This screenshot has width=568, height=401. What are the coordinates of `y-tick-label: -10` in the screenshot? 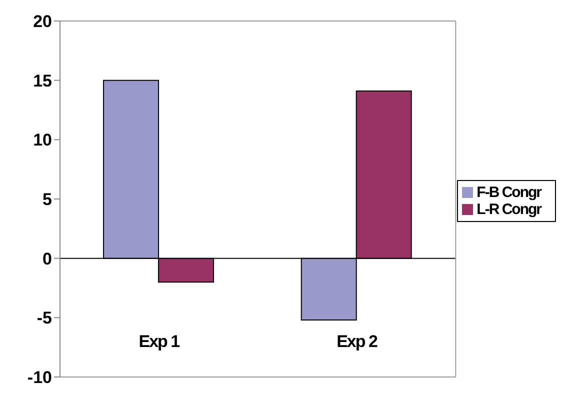 It's located at (39, 378).